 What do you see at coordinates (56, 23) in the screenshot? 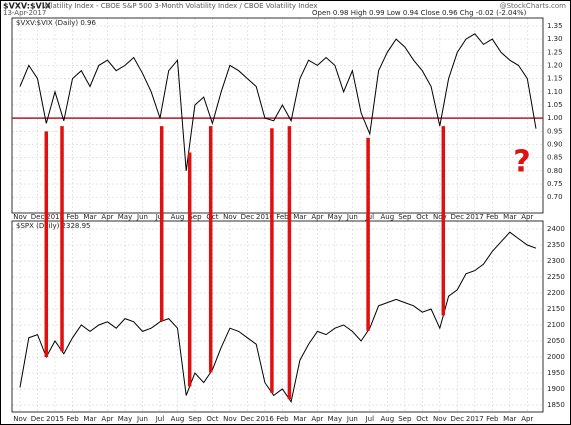
I see `legend-entry: $VXV:$VIX (Daily) 0.96` at bounding box center [56, 23].